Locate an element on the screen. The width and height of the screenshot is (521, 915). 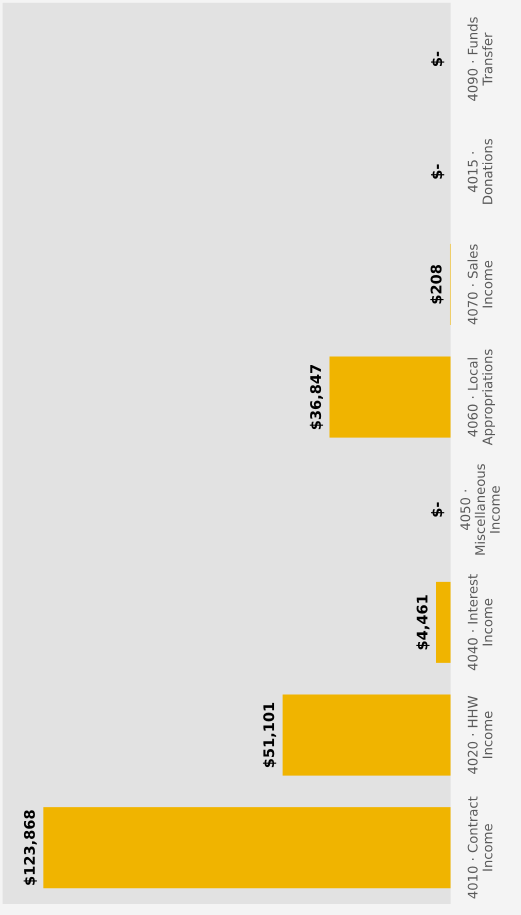
y-tick-label: 4015 · Donations is located at coordinates (480, 171).